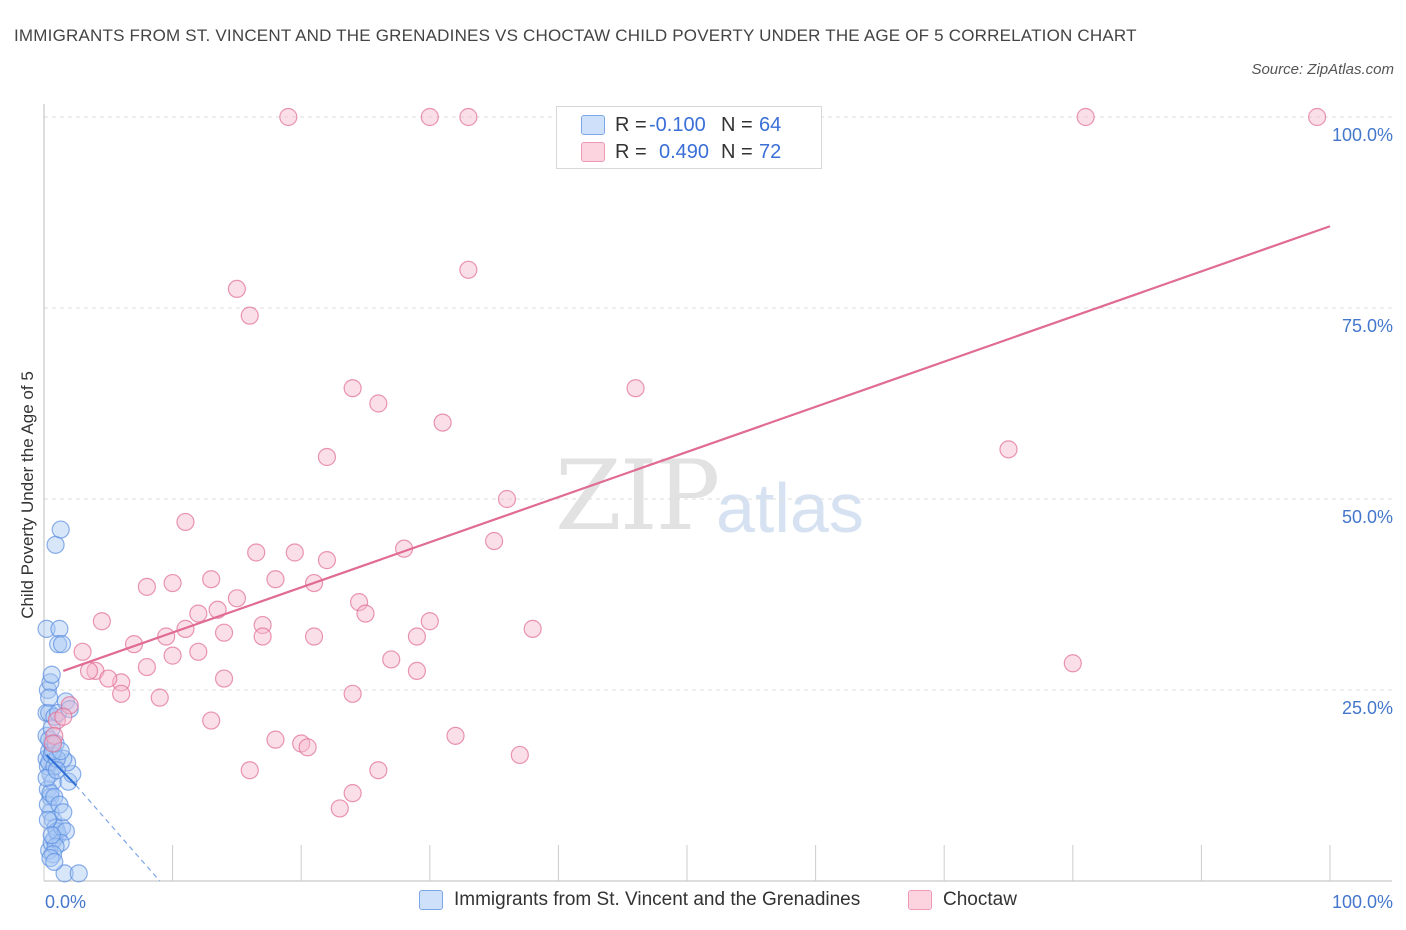  I want to click on legend-n-value: 72, so click(770, 151).